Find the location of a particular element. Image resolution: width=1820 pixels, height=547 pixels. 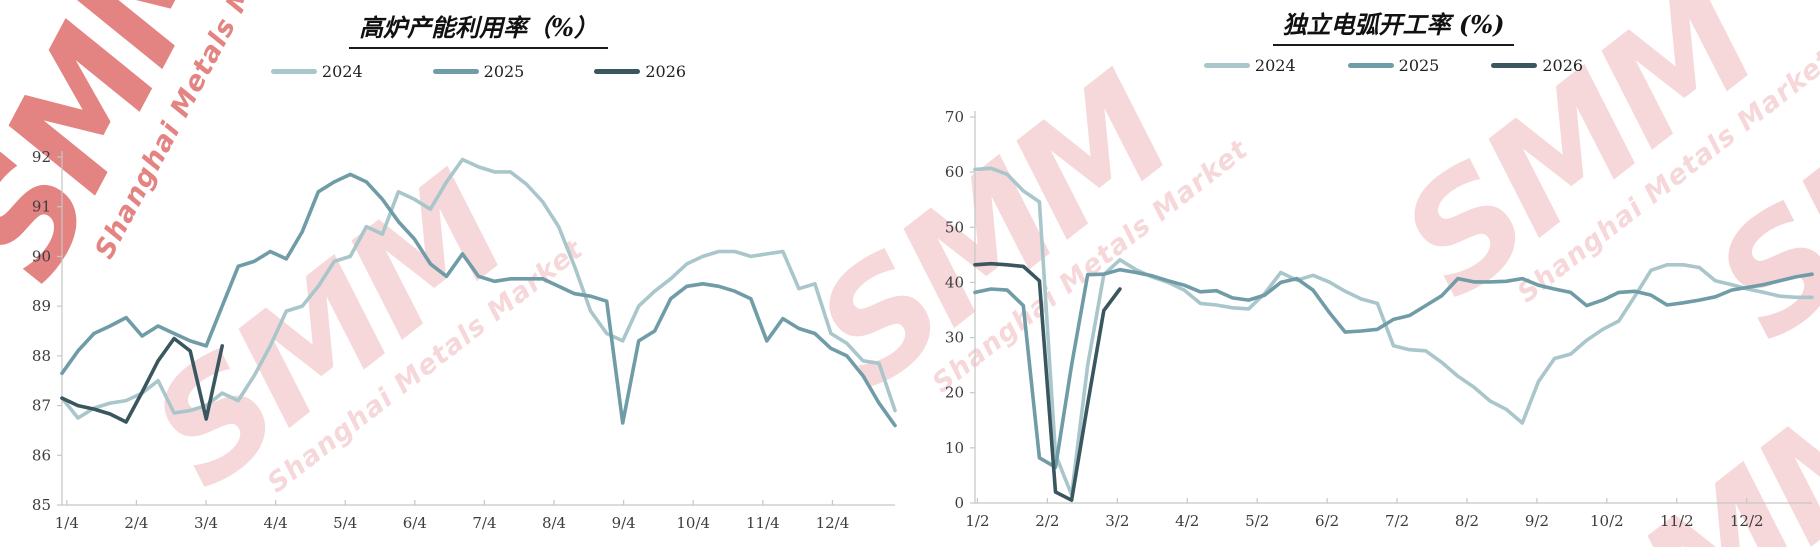

left-chart-legend: 2024 2025 2026 is located at coordinates (478, 71).